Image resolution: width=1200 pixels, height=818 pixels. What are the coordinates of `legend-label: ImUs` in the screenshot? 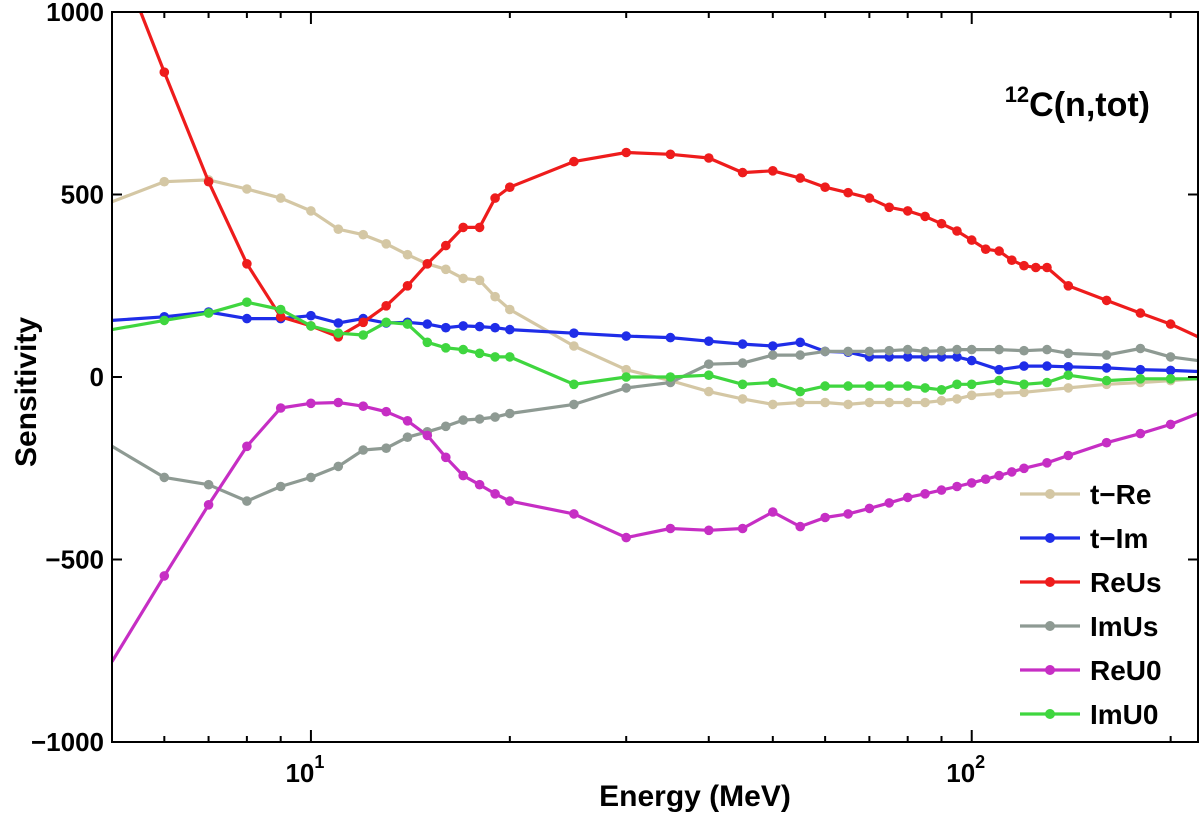 It's located at (1124, 626).